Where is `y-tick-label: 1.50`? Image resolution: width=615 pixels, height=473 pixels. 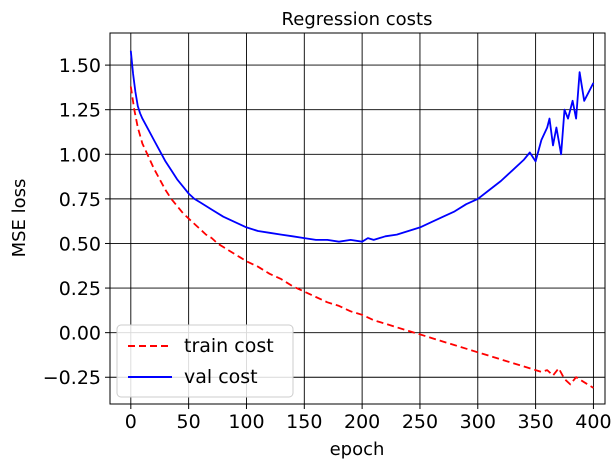 y-tick-label: 1.50 is located at coordinates (80, 66).